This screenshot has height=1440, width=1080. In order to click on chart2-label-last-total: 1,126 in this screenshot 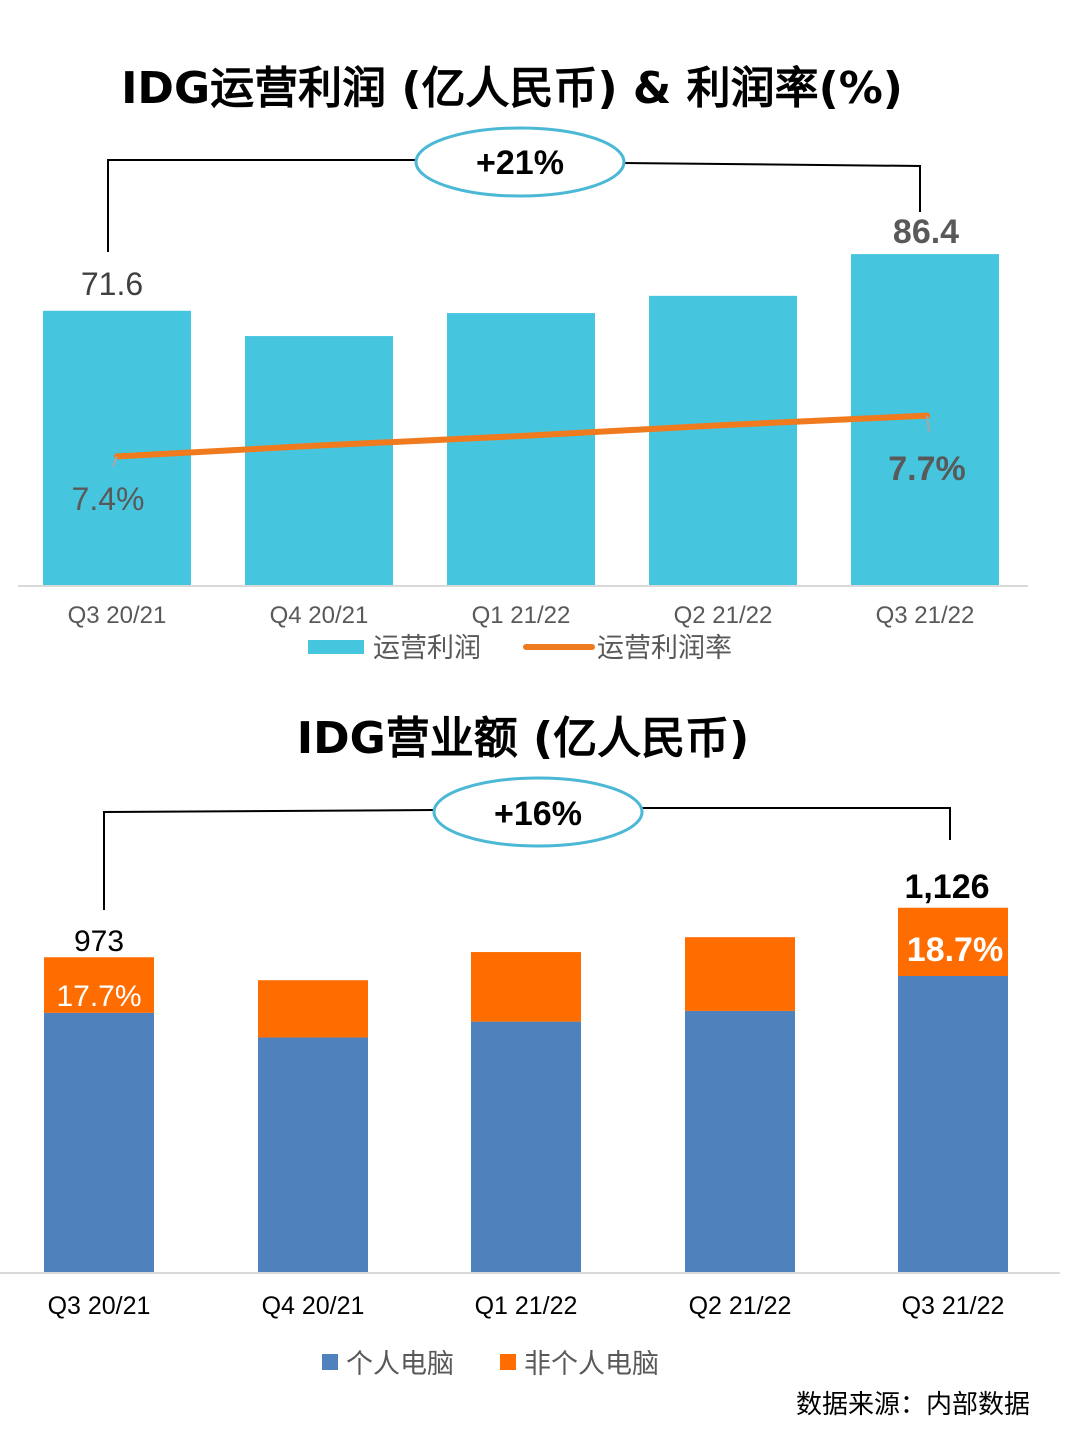, I will do `click(946, 887)`.